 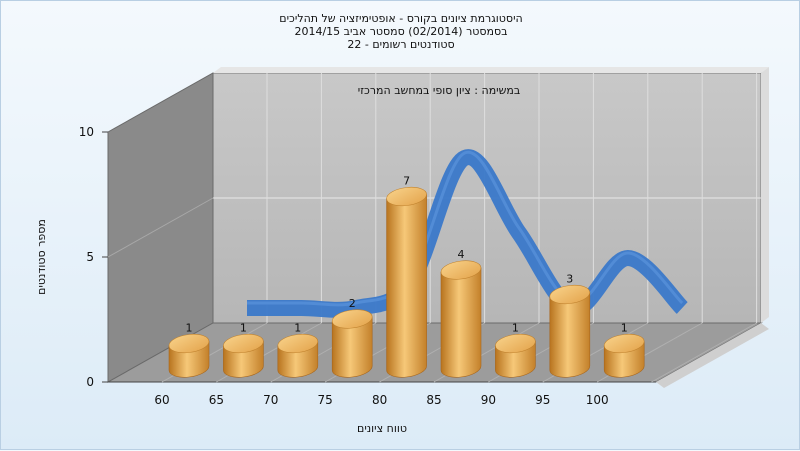 What do you see at coordinates (542, 400) in the screenshot?
I see `x-tick-label: 95` at bounding box center [542, 400].